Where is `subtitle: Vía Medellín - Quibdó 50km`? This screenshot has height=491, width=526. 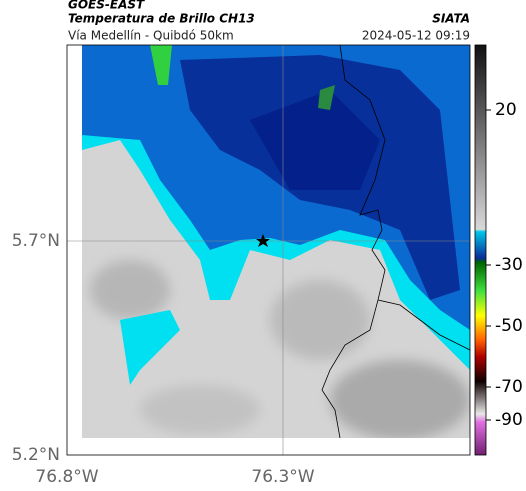 subtitle: Vía Medellín - Quibdó 50km is located at coordinates (151, 36).